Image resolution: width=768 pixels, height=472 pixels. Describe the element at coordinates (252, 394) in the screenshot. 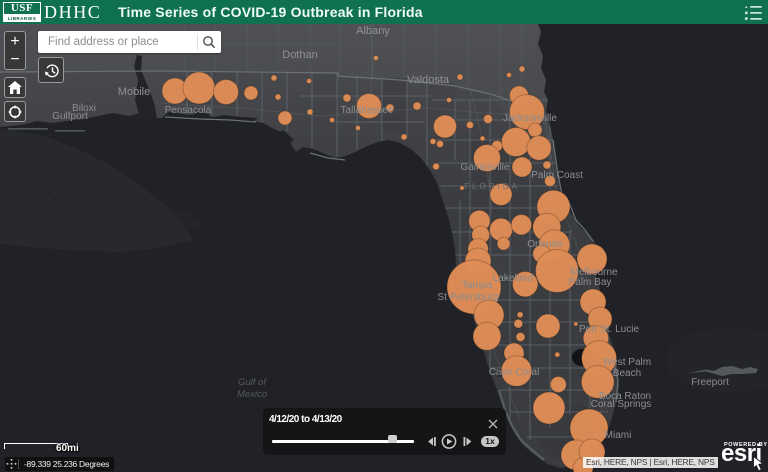

I see `svg-text: Mexico` at that location.